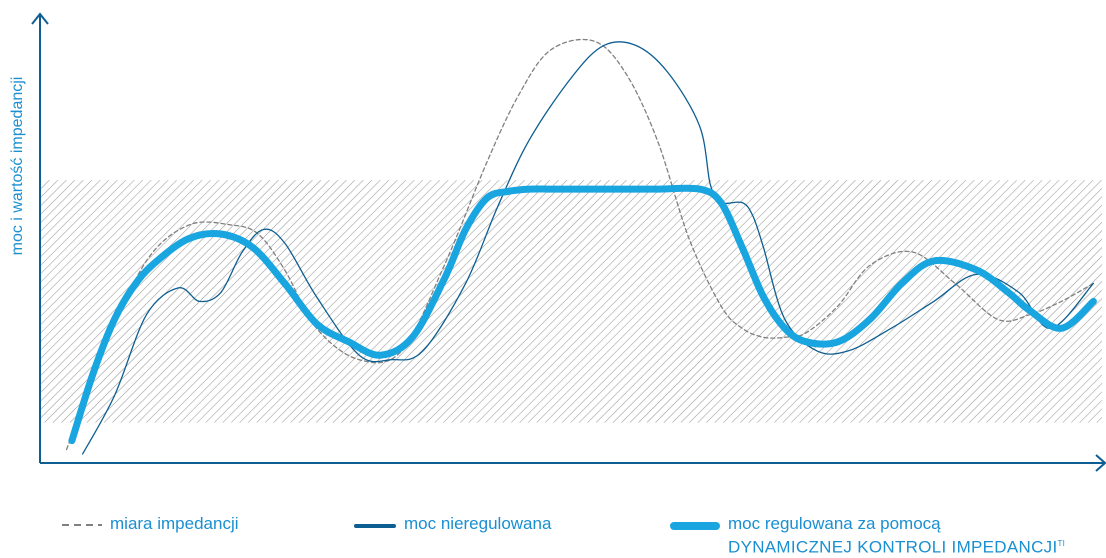  What do you see at coordinates (834, 523) in the screenshot?
I see `legend-label: moc regulowana za pomocą` at bounding box center [834, 523].